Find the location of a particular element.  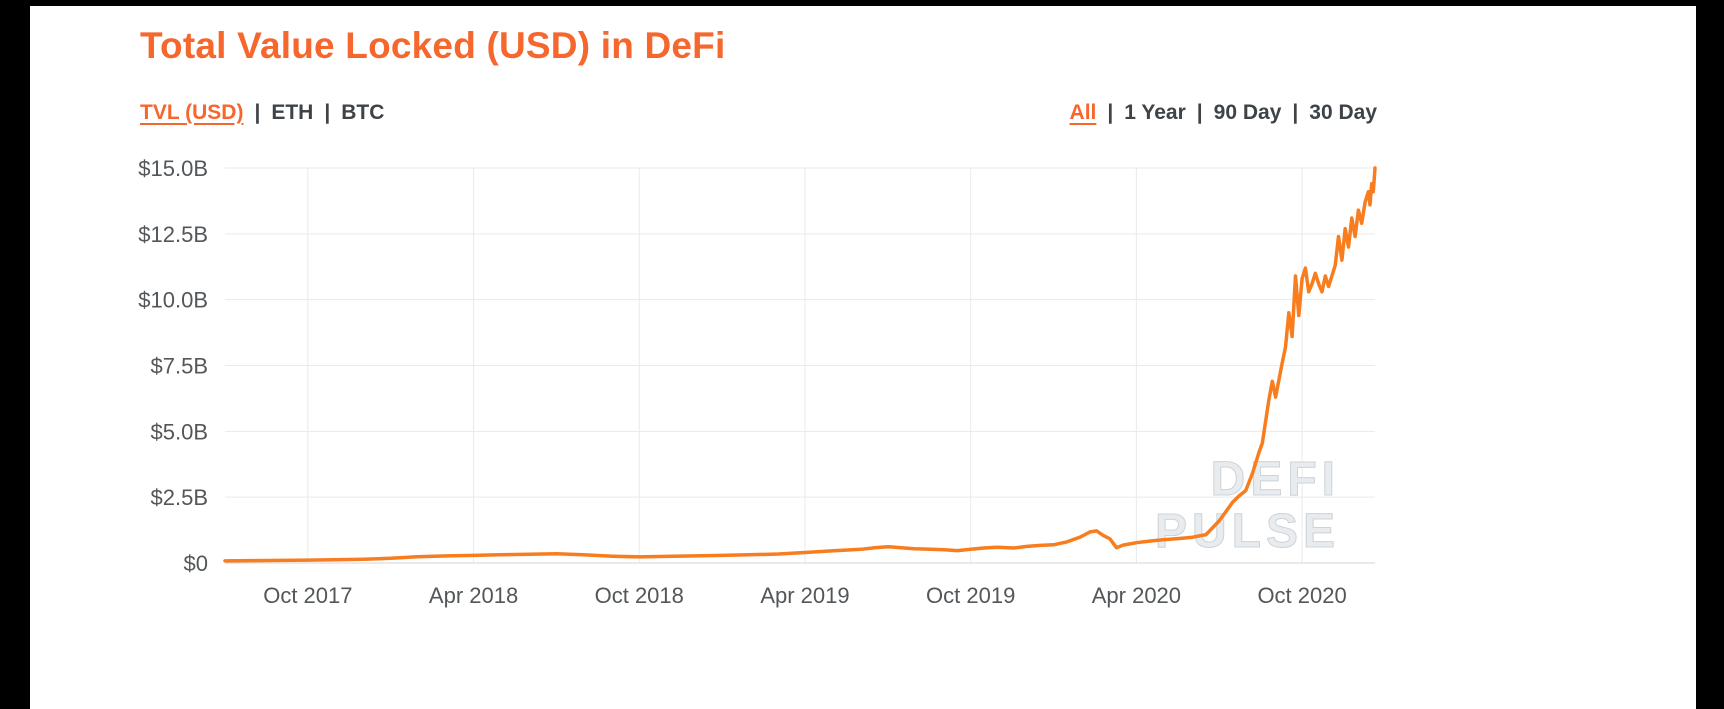

x-axis-tick-label: Oct 2018 is located at coordinates (639, 595).